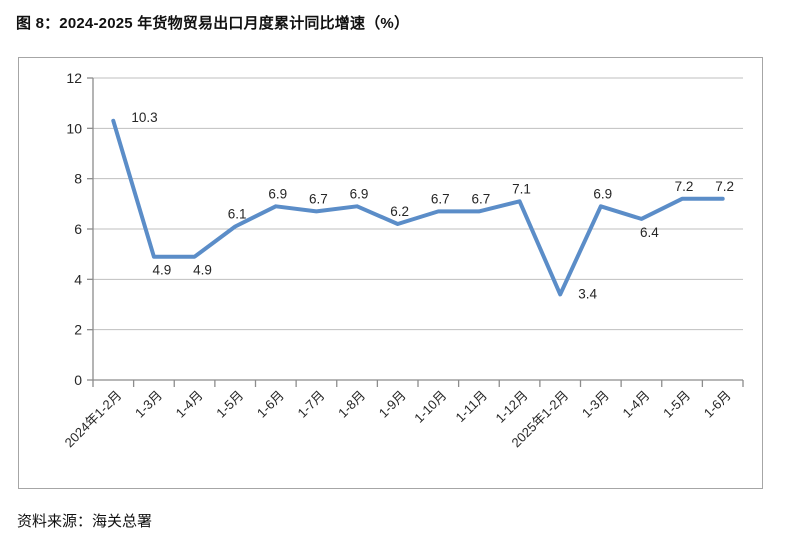  What do you see at coordinates (587, 293) in the screenshot?
I see `data-point-label: 3.4` at bounding box center [587, 293].